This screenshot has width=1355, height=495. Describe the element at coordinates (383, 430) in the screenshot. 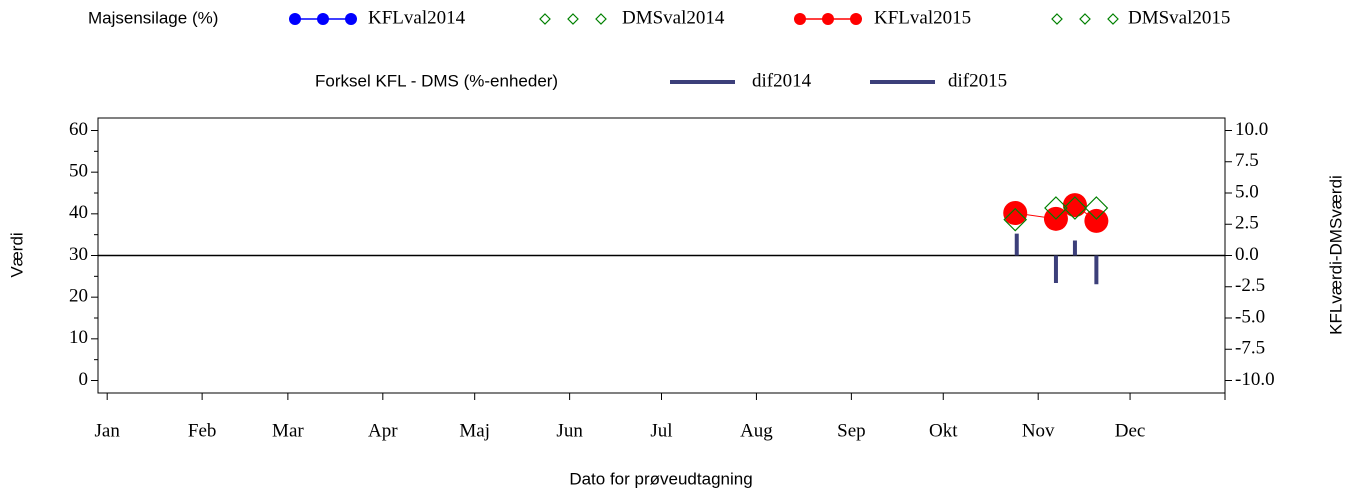

I see `x-tick-label: Apr` at that location.